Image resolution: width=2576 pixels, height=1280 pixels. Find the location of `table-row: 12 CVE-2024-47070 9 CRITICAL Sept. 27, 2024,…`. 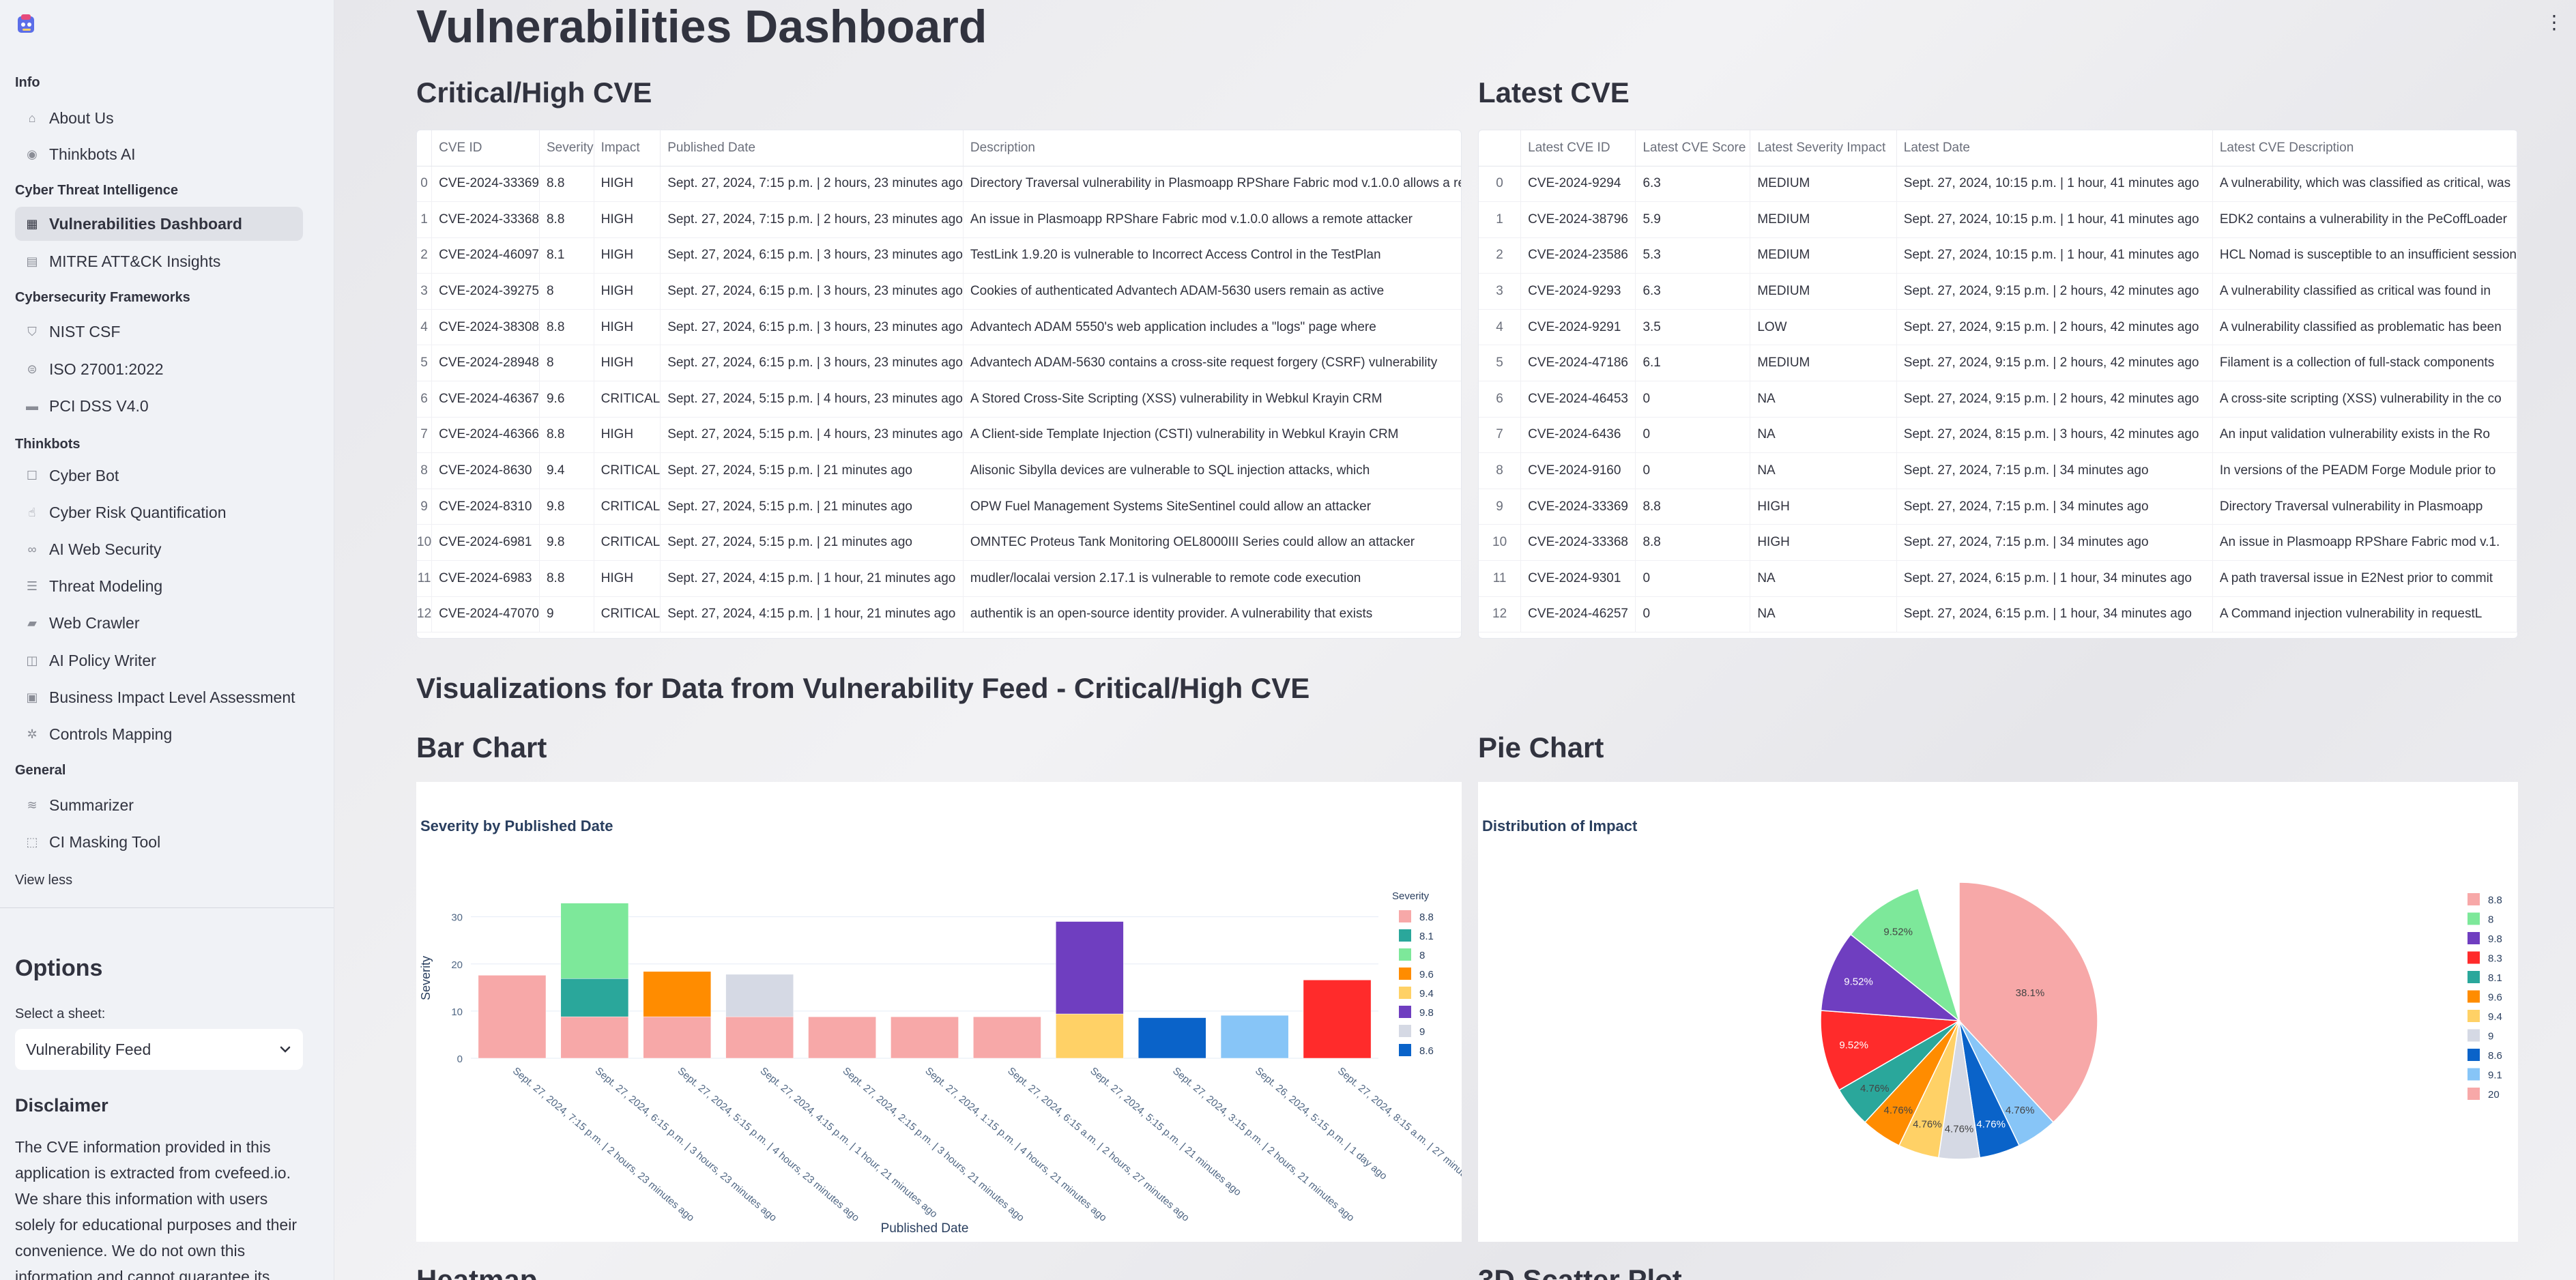

table-row: 12 CVE-2024-47070 9 CRITICAL Sept. 27, 2024,… is located at coordinates (939, 614).